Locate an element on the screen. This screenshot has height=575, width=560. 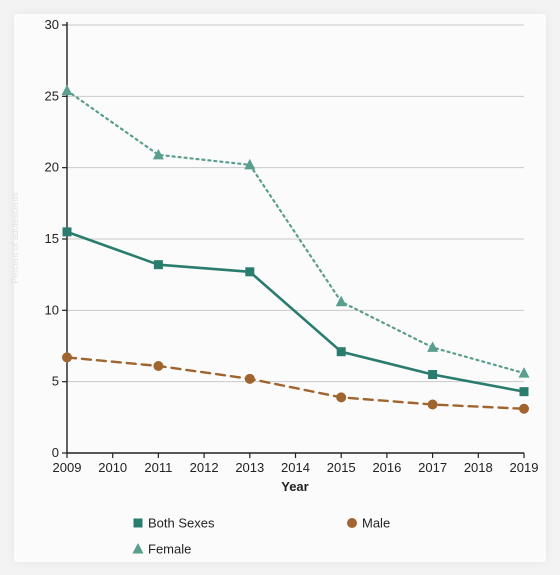
x-tick-label: 2010 is located at coordinates (112, 467).